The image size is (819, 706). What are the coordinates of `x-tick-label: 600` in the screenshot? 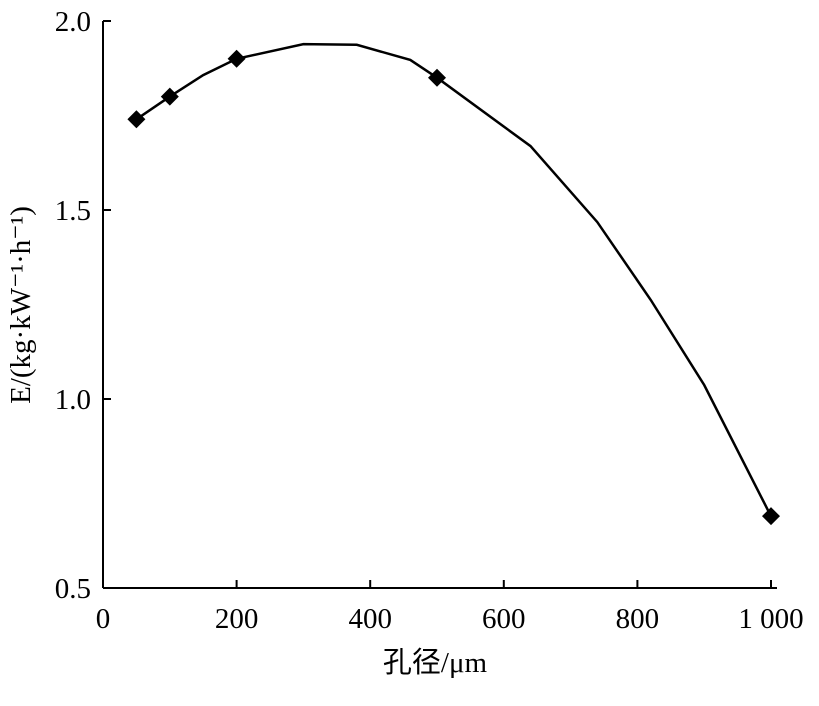 It's located at (504, 619).